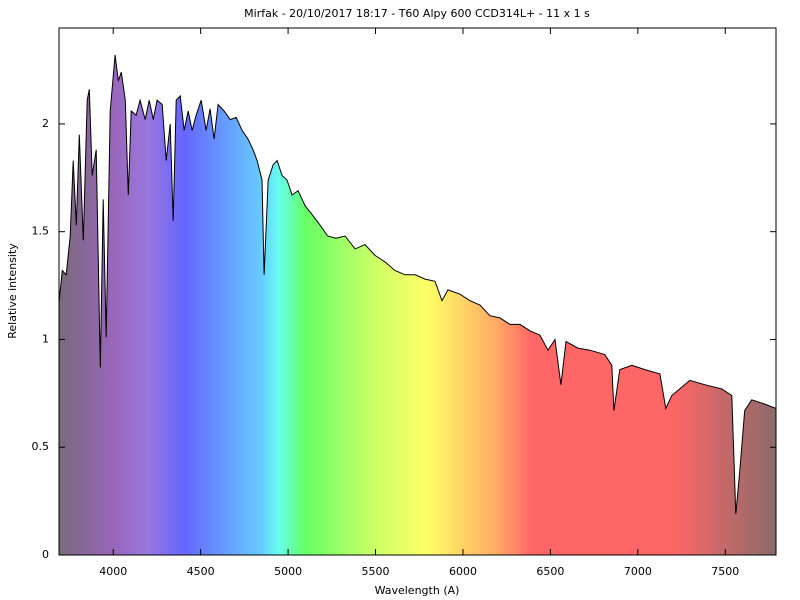 This screenshot has height=600, width=800. What do you see at coordinates (113, 571) in the screenshot?
I see `x-tick-label: 4000` at bounding box center [113, 571].